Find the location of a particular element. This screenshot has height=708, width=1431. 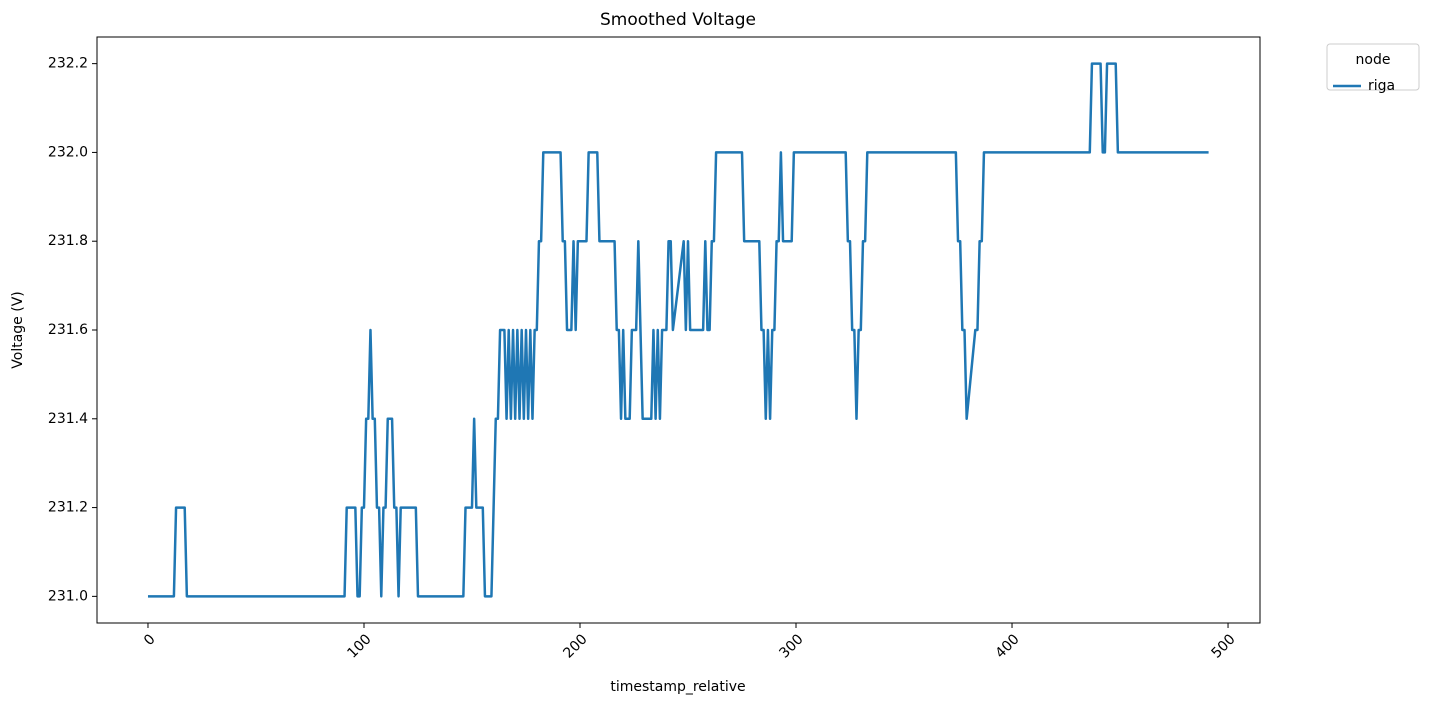

chart-title: Smoothed Voltage is located at coordinates (678, 20).